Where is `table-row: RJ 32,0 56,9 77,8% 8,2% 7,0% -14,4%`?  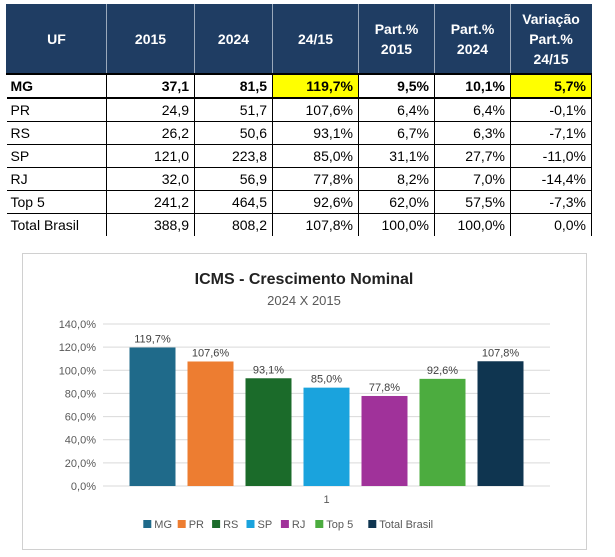 table-row: RJ 32,0 56,9 77,8% 8,2% 7,0% -14,4% is located at coordinates (299, 179).